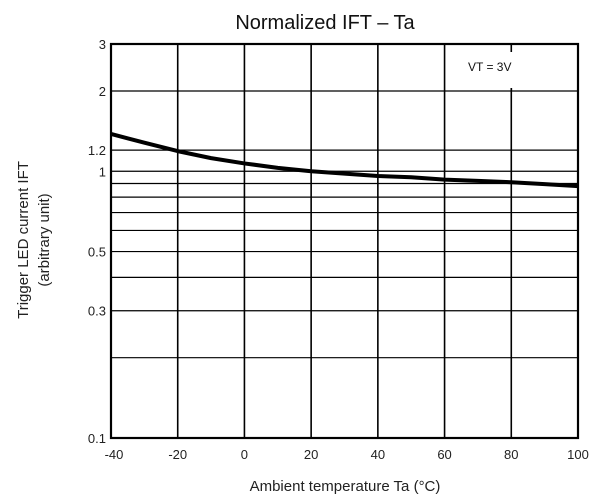 This screenshot has height=498, width=609. Describe the element at coordinates (97, 252) in the screenshot. I see `y-tick-label: 0.5` at that location.